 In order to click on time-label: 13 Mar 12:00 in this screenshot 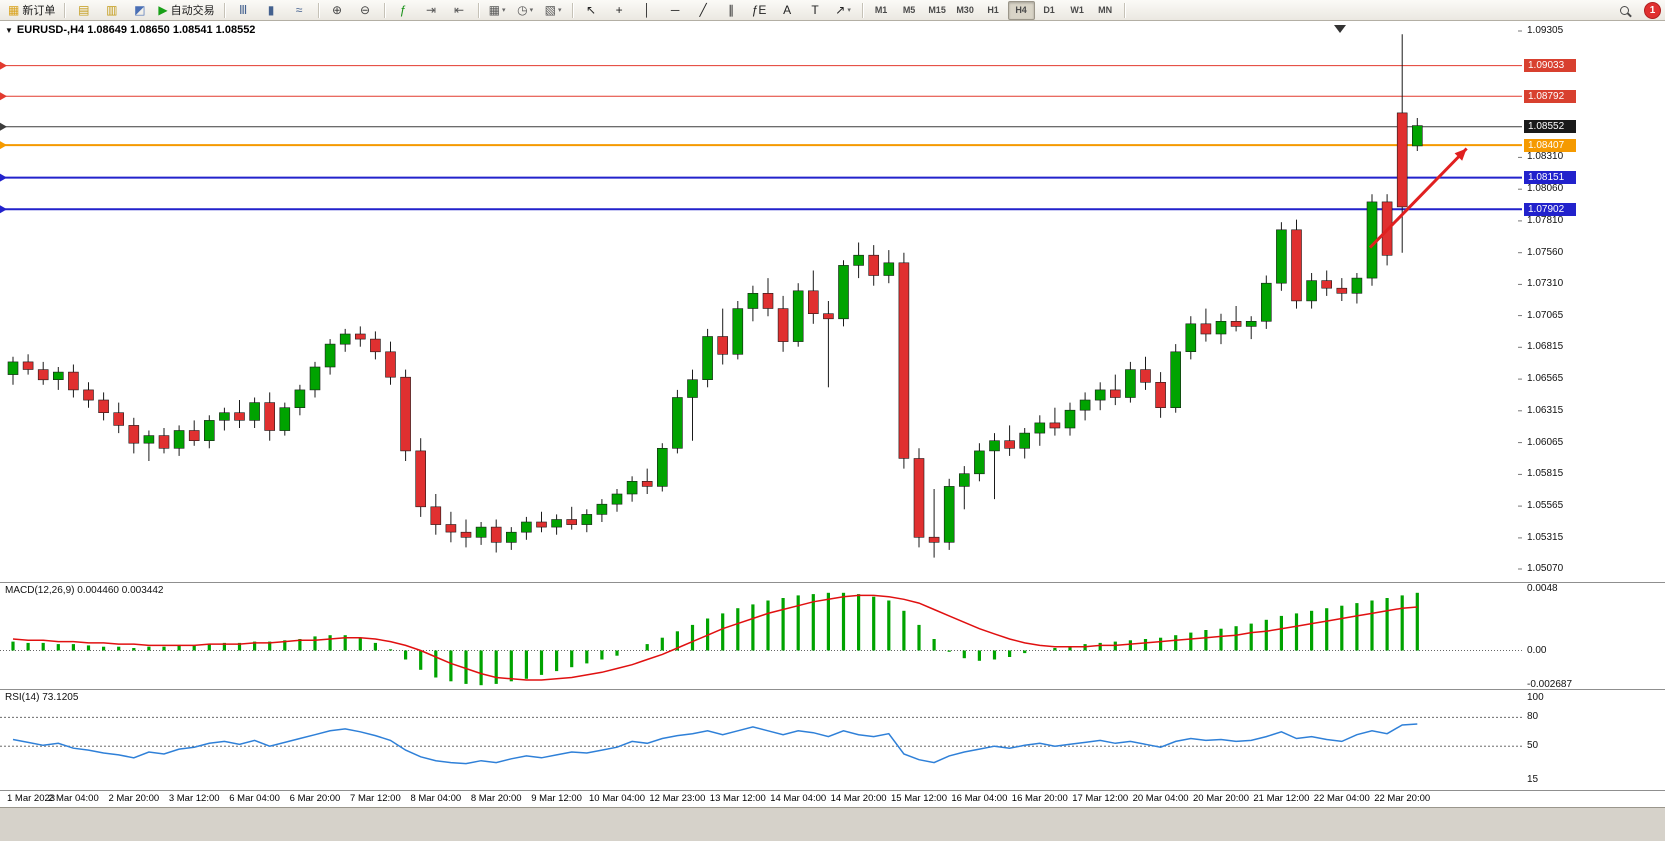, I will do `click(737, 798)`.